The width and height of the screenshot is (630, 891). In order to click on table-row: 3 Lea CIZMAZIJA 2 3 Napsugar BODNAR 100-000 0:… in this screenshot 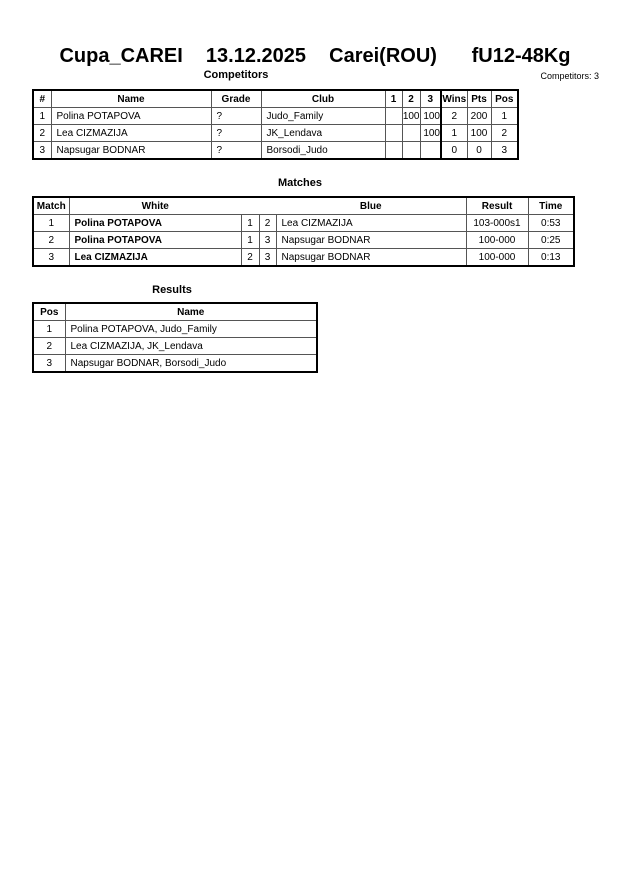, I will do `click(303, 257)`.